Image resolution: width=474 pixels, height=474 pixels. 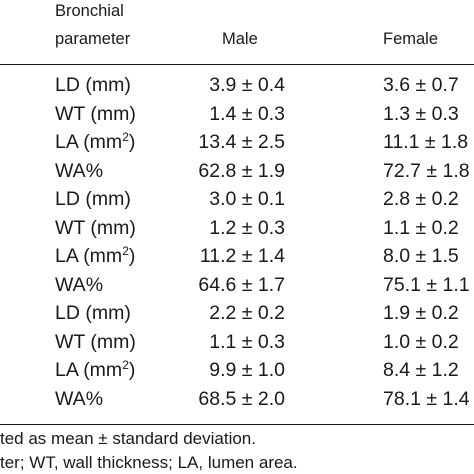 I want to click on row-male-value: 11.2 ± 1.4, so click(x=242, y=256).